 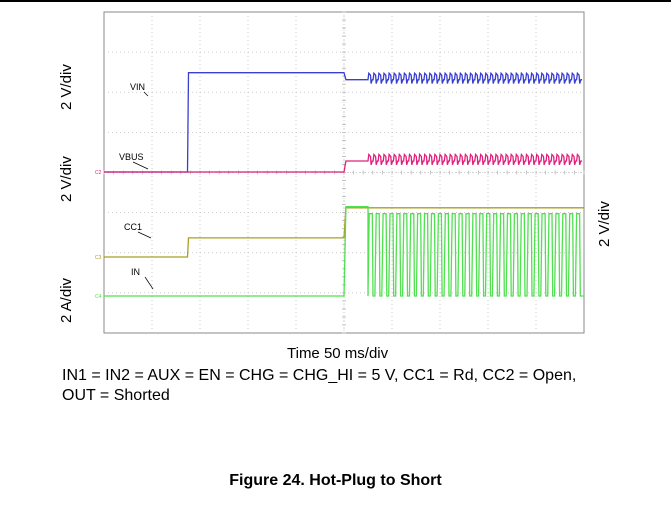 What do you see at coordinates (344, 232) in the screenshot?
I see `trace-cc1` at bounding box center [344, 232].